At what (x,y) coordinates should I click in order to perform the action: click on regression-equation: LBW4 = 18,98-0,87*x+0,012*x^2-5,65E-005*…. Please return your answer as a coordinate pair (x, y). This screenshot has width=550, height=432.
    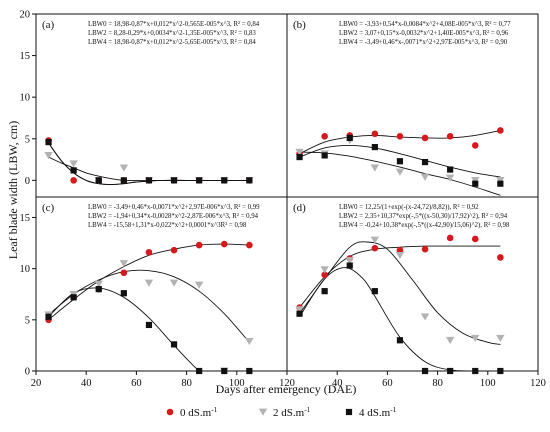
    Looking at the image, I should click on (172, 42).